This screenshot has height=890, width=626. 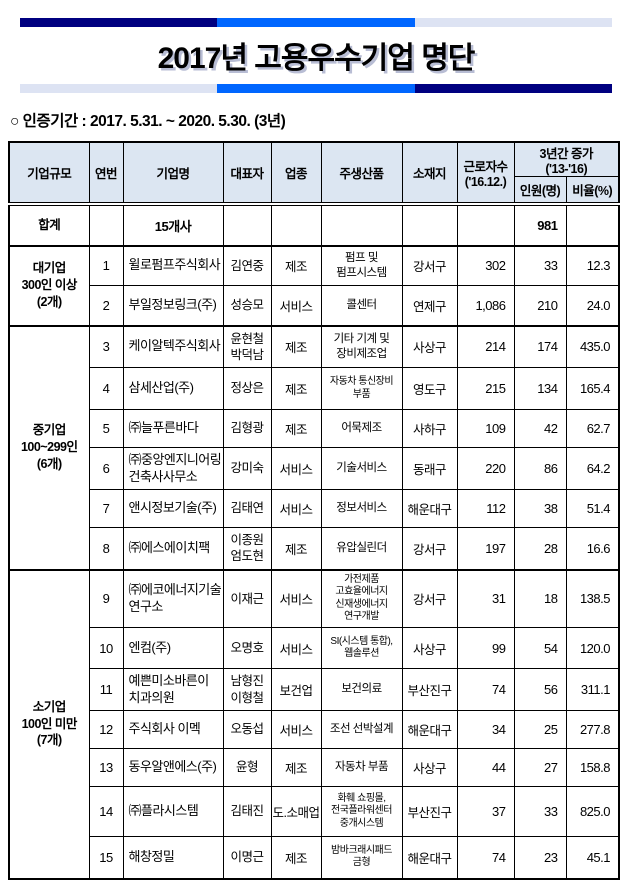 What do you see at coordinates (513, 22) in the screenshot?
I see `bar-segment-light` at bounding box center [513, 22].